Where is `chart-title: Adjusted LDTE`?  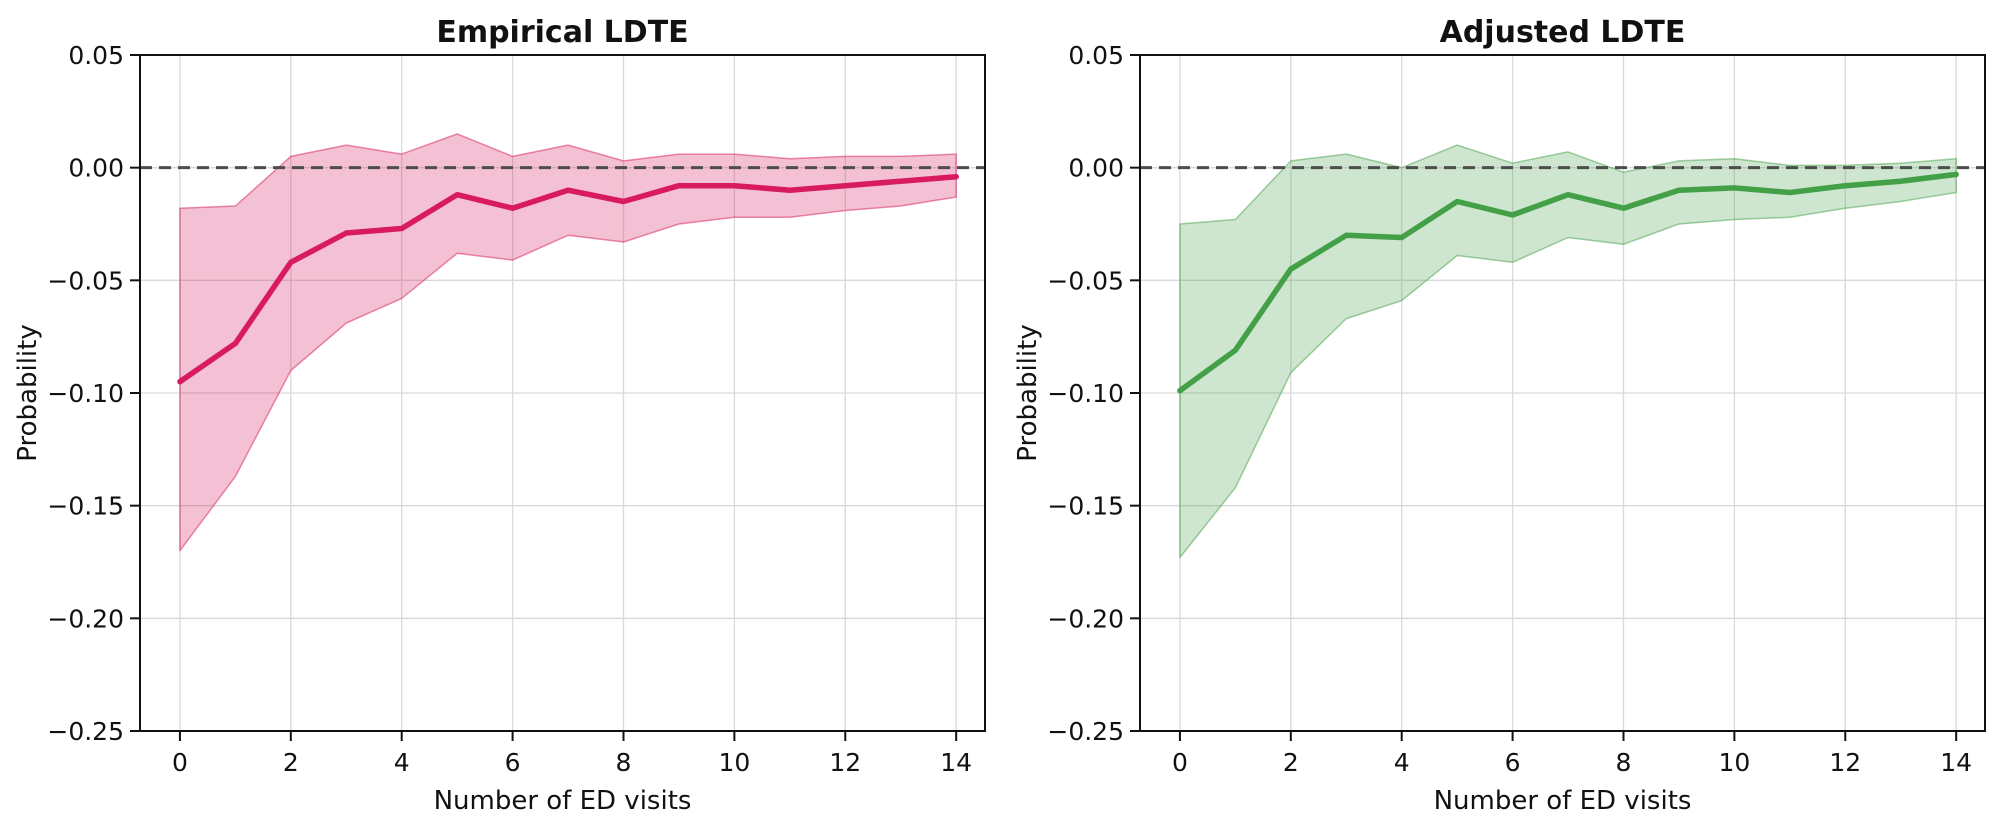 chart-title: Adjusted LDTE is located at coordinates (1563, 32).